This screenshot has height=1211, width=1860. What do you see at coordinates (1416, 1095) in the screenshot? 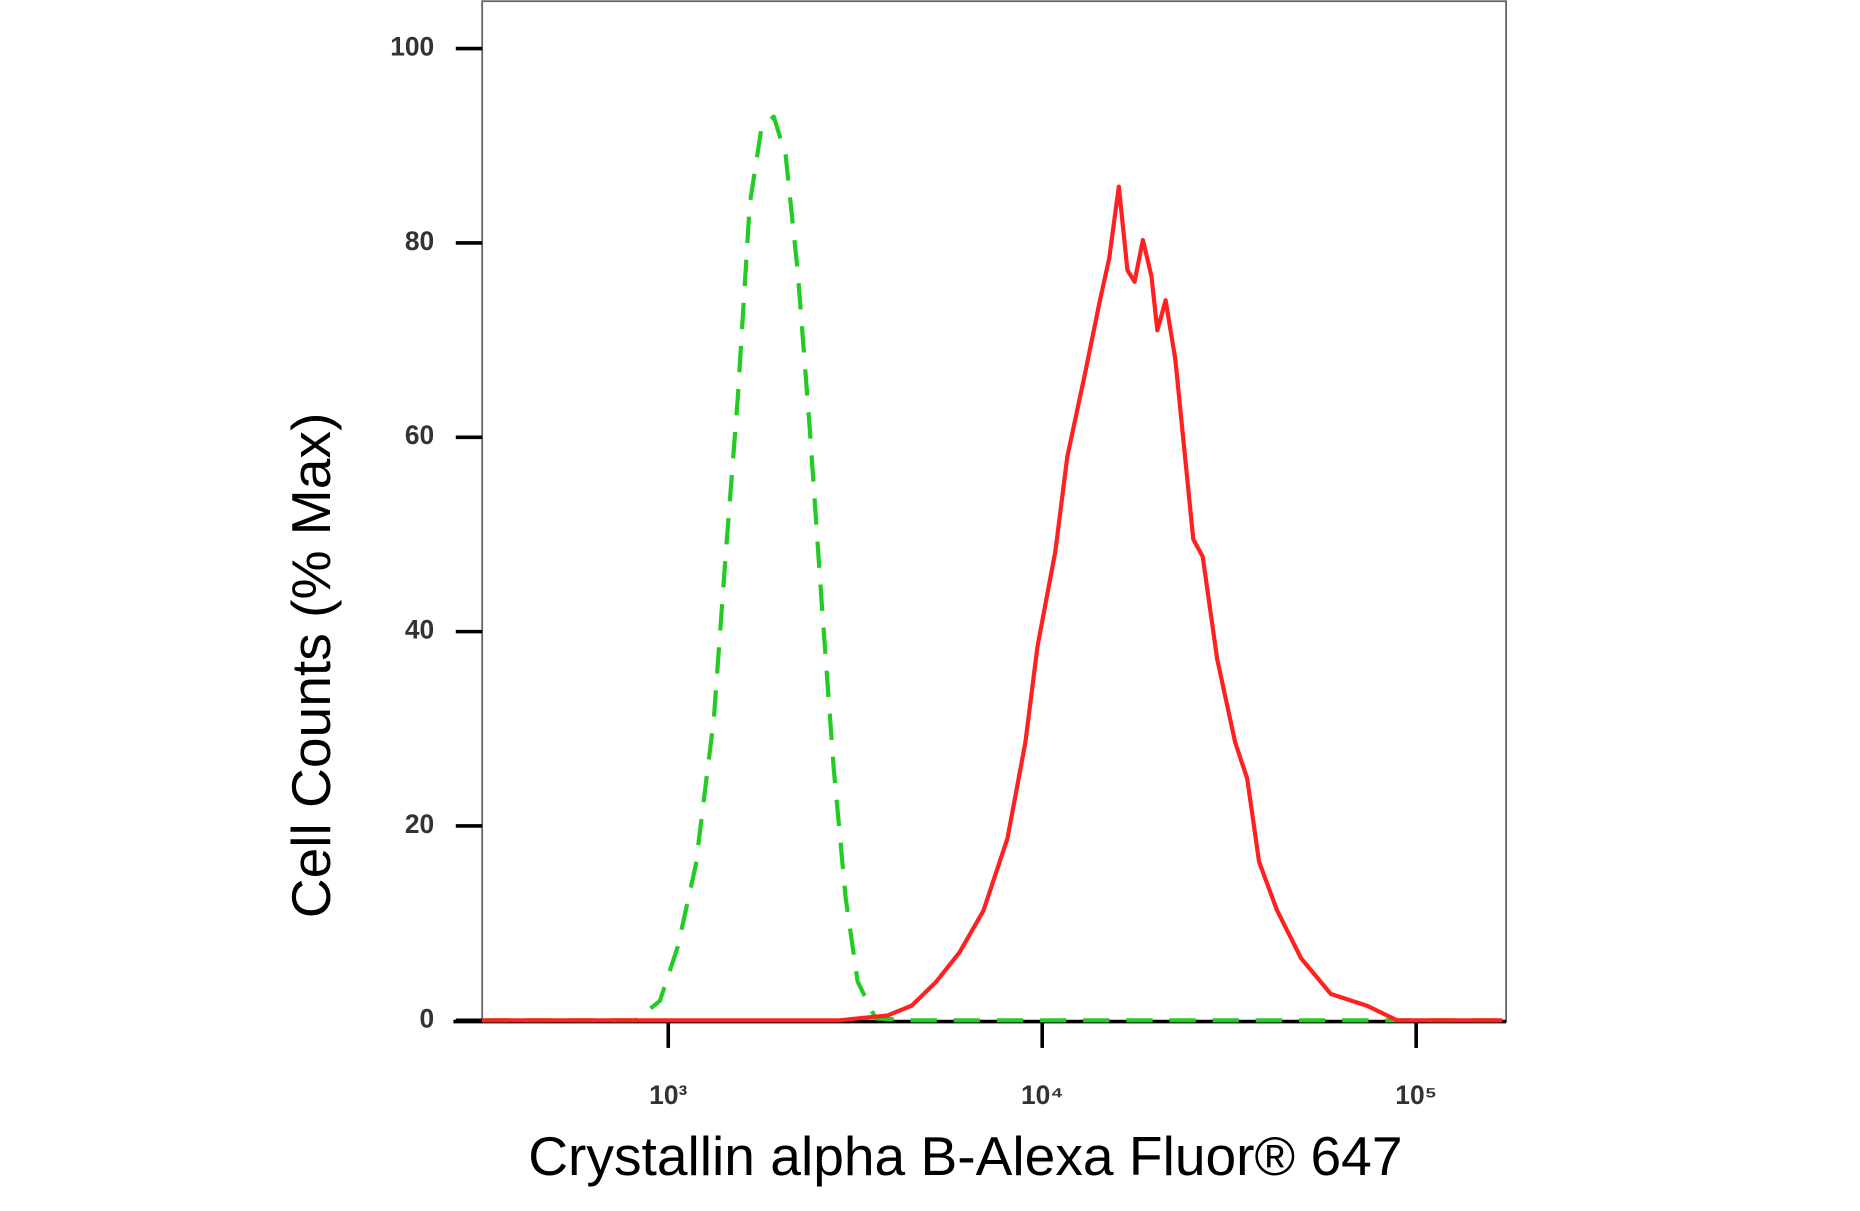
I see `x-tick-label: 10⁵` at bounding box center [1416, 1095].